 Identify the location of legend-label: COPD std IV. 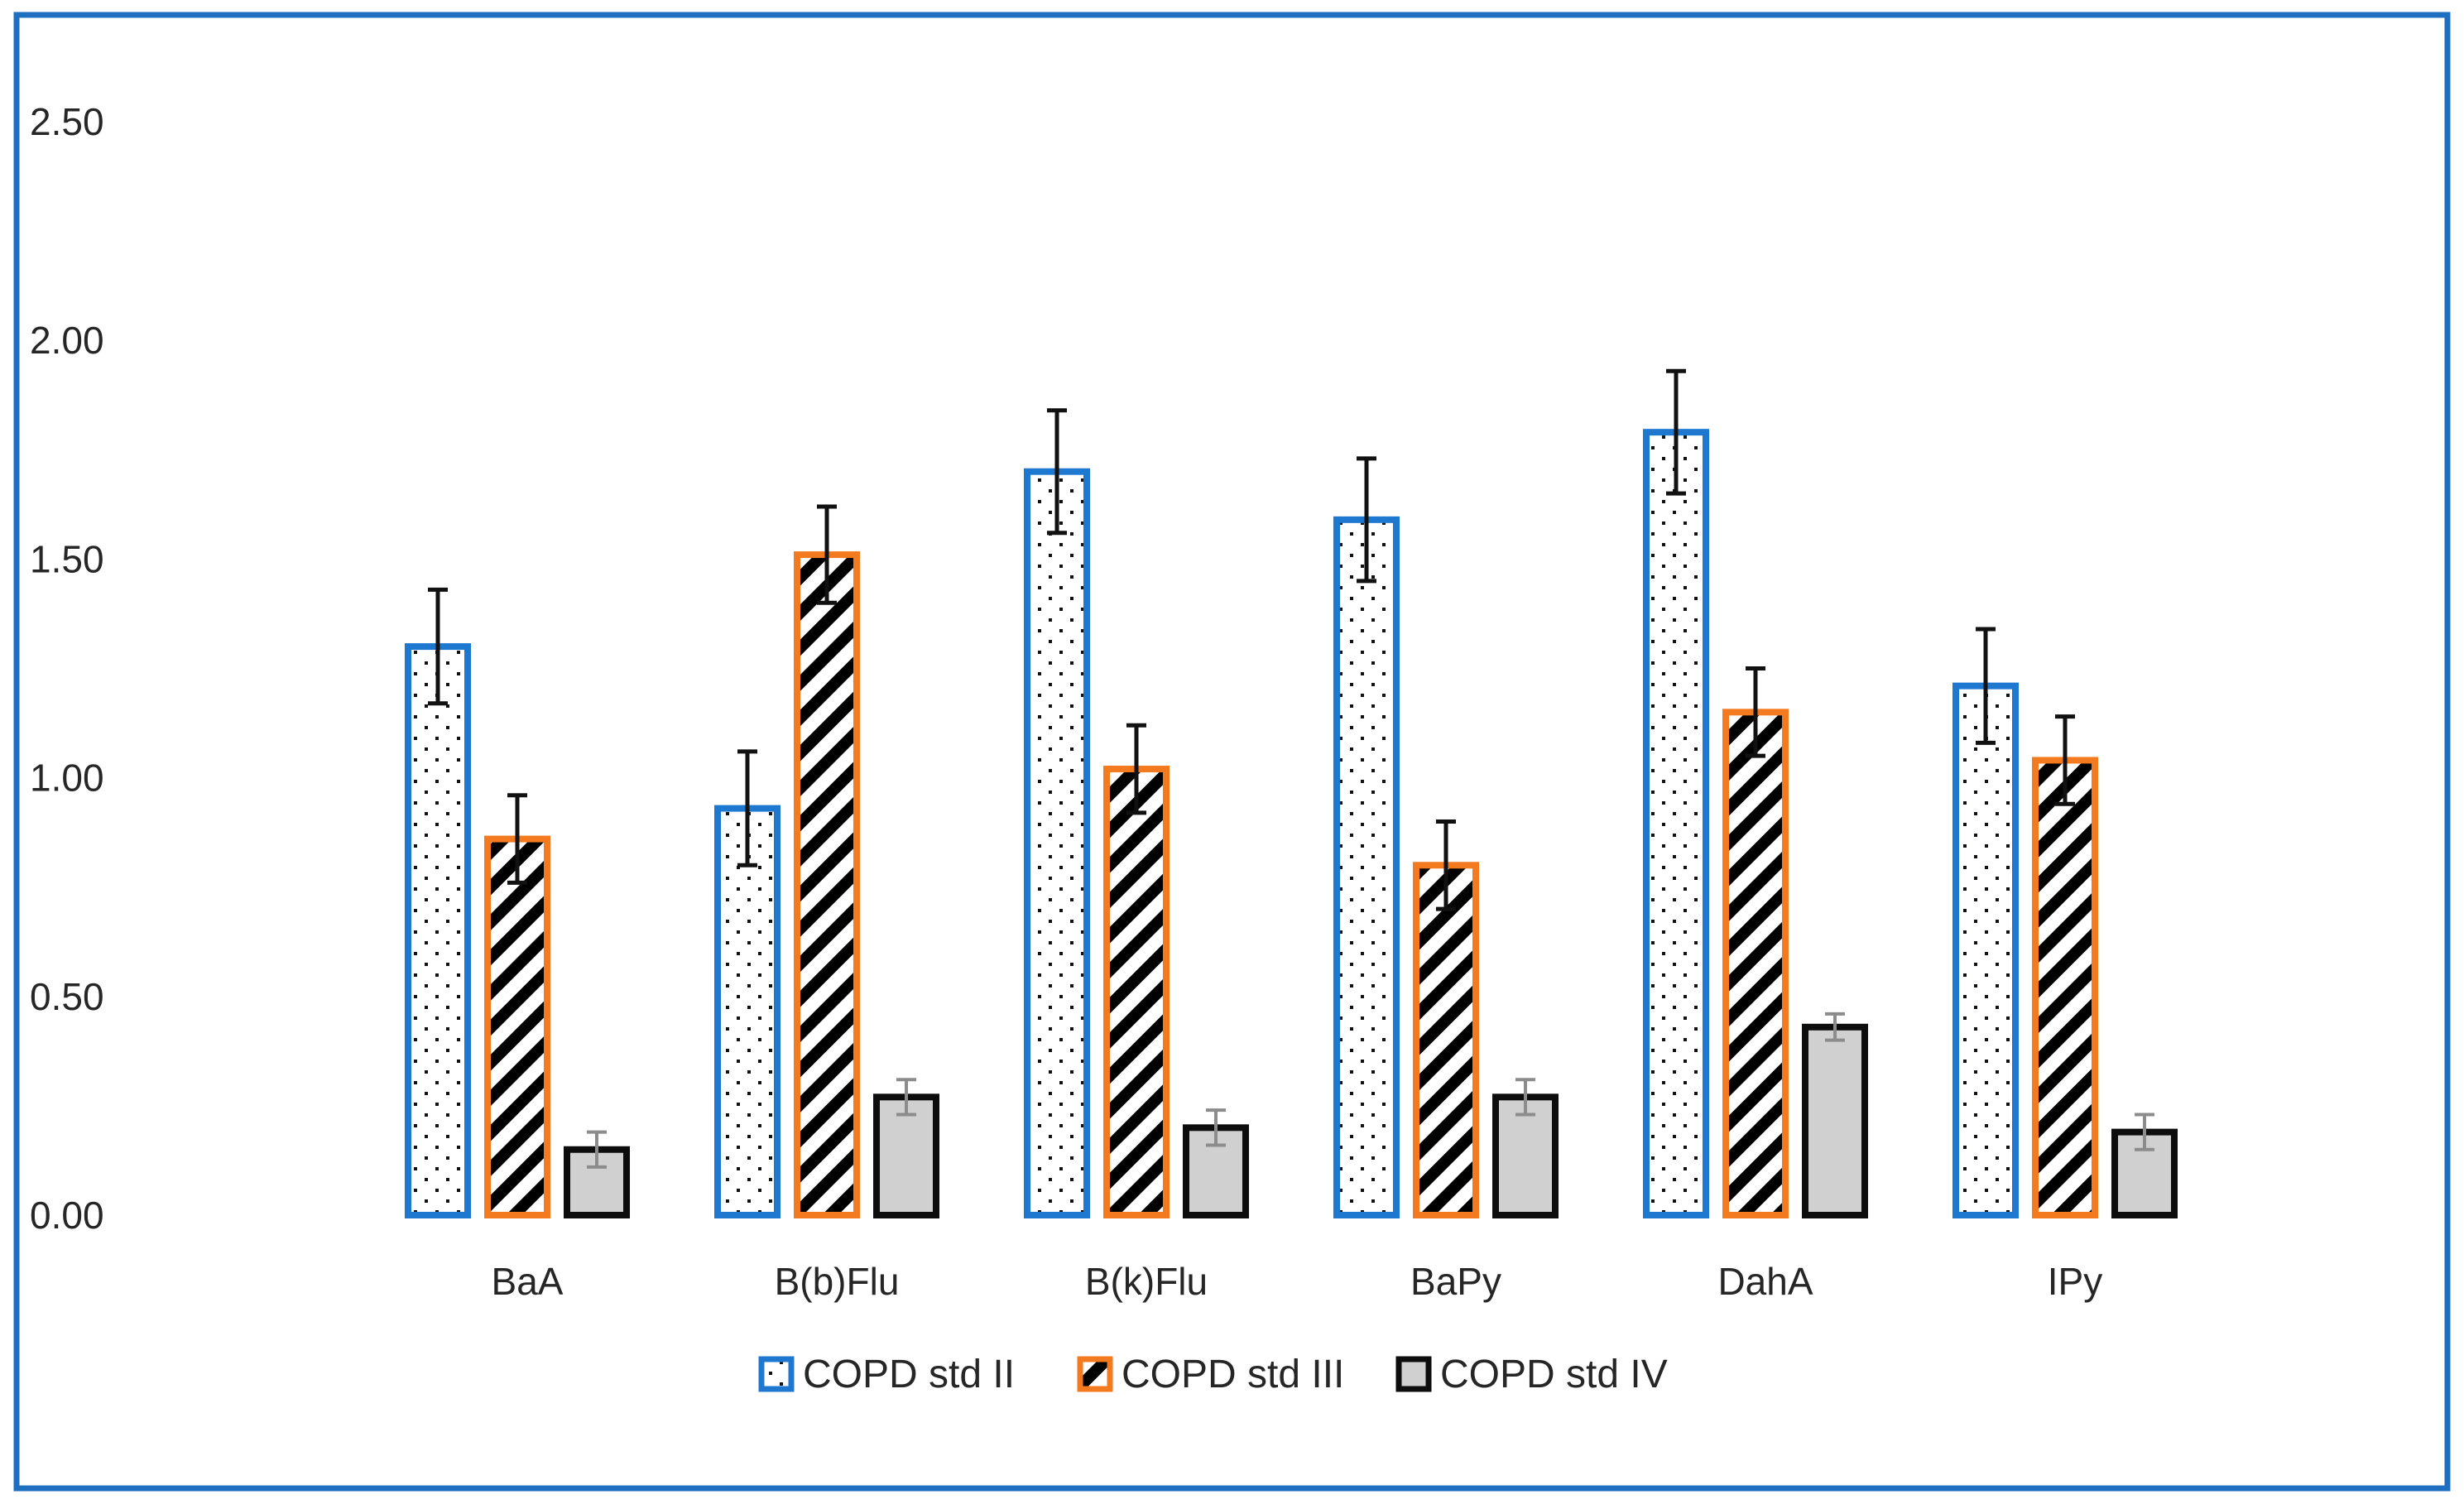
(1554, 1375).